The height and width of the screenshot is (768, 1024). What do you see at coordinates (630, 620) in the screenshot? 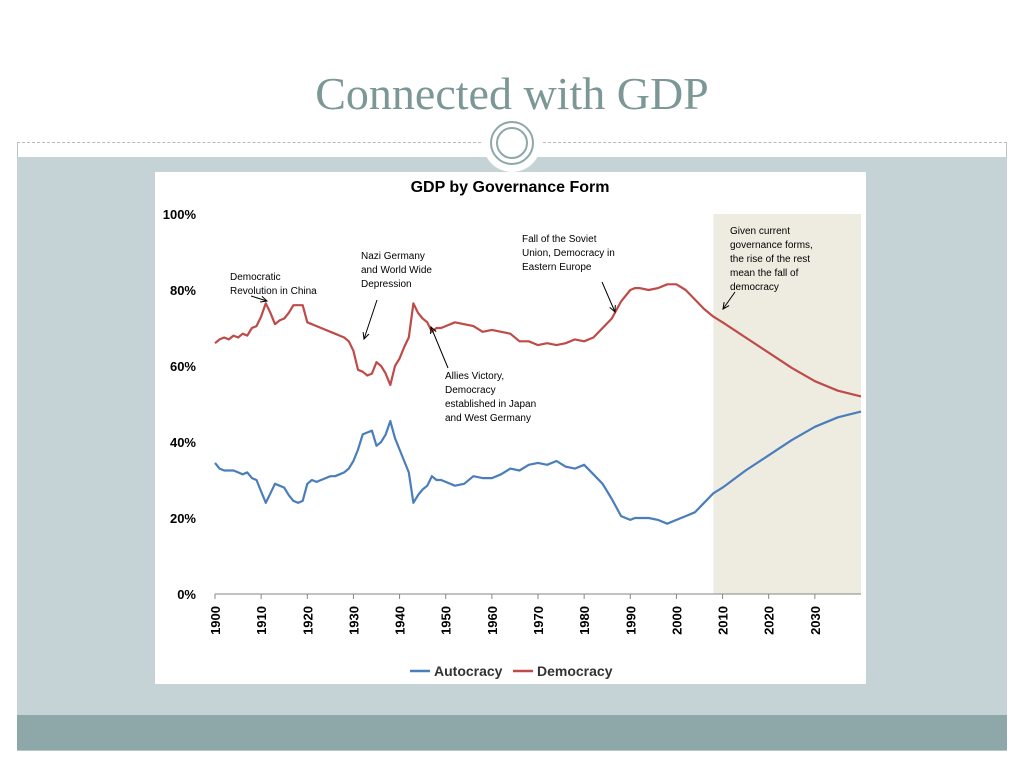
I see `x-tick-label: 1990` at bounding box center [630, 620].